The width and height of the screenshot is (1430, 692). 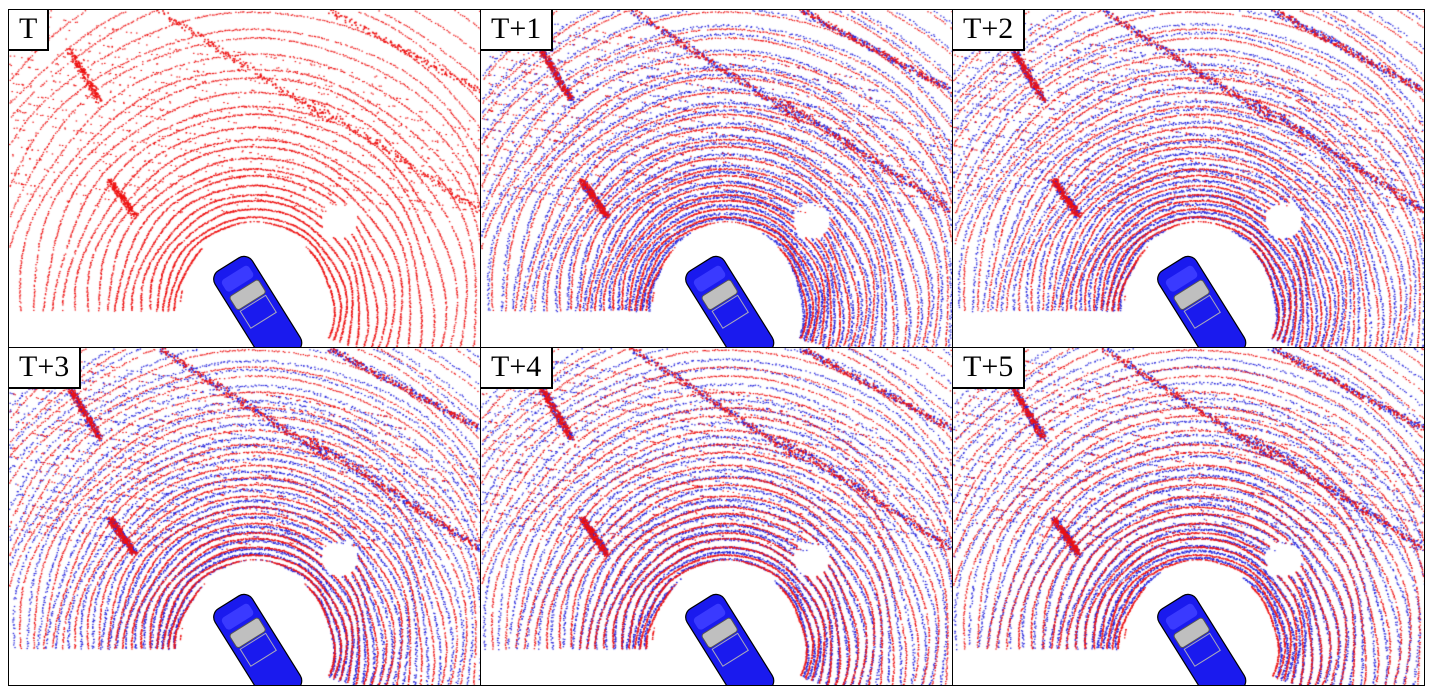 What do you see at coordinates (29, 30) in the screenshot?
I see `frame-label: T` at bounding box center [29, 30].